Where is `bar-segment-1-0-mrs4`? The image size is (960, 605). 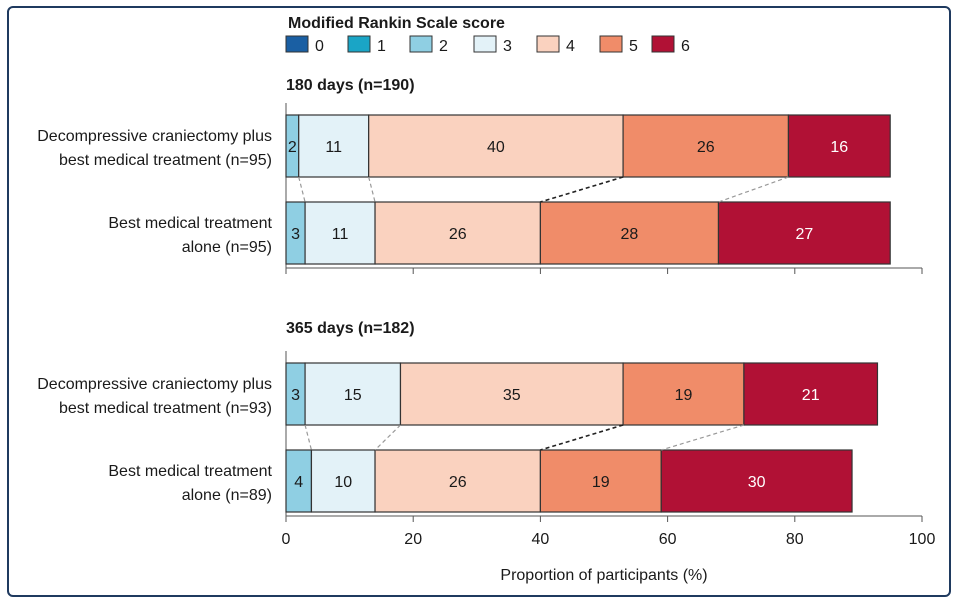
bar-segment-1-0-mrs4 is located at coordinates (511, 394).